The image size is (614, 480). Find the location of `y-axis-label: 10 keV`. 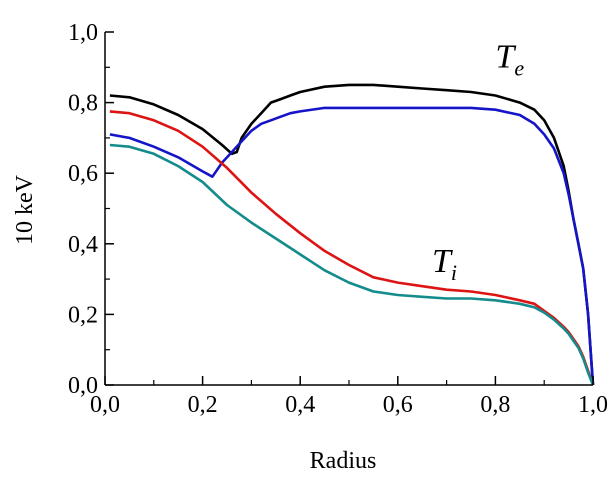

y-axis-label: 10 keV is located at coordinates (25, 209).